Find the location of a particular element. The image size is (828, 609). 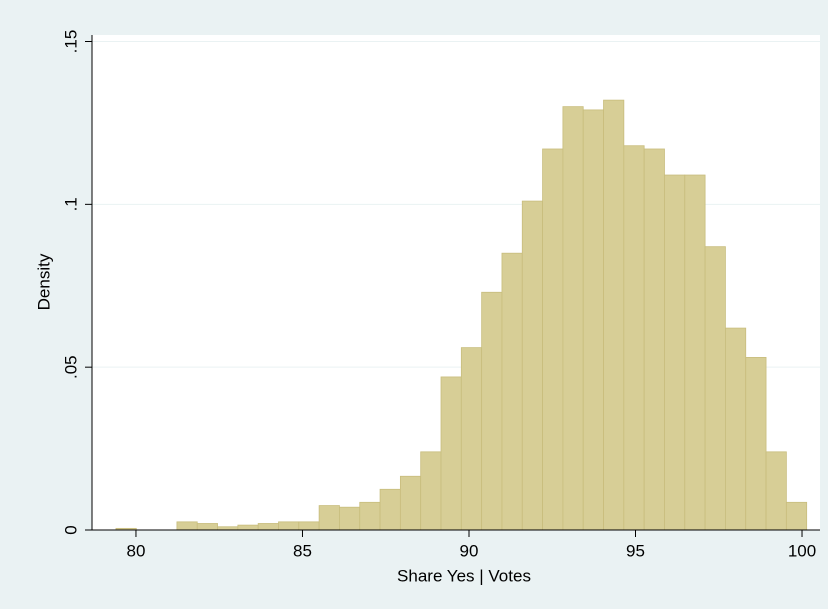

y-tick-label: .1 is located at coordinates (70, 204).